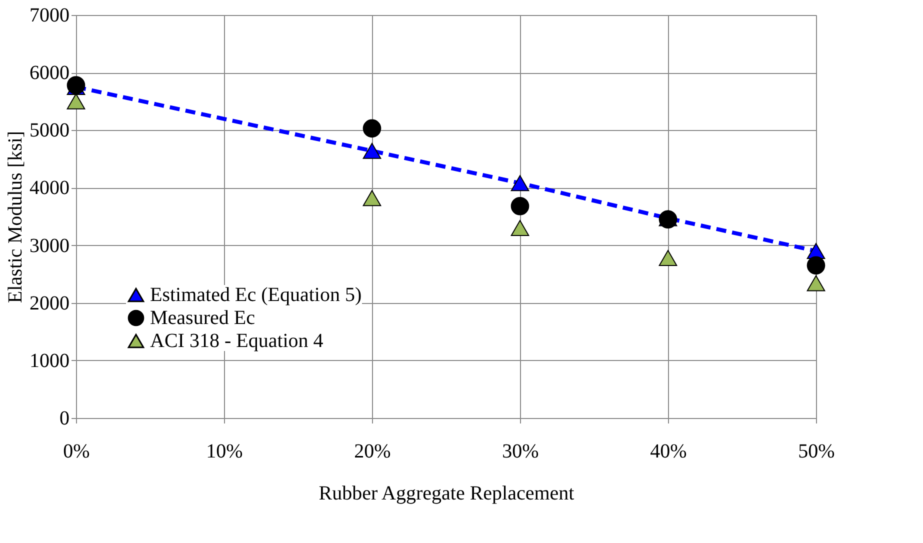 The width and height of the screenshot is (923, 543). What do you see at coordinates (224, 451) in the screenshot?
I see `x-tick-label: 10%` at bounding box center [224, 451].